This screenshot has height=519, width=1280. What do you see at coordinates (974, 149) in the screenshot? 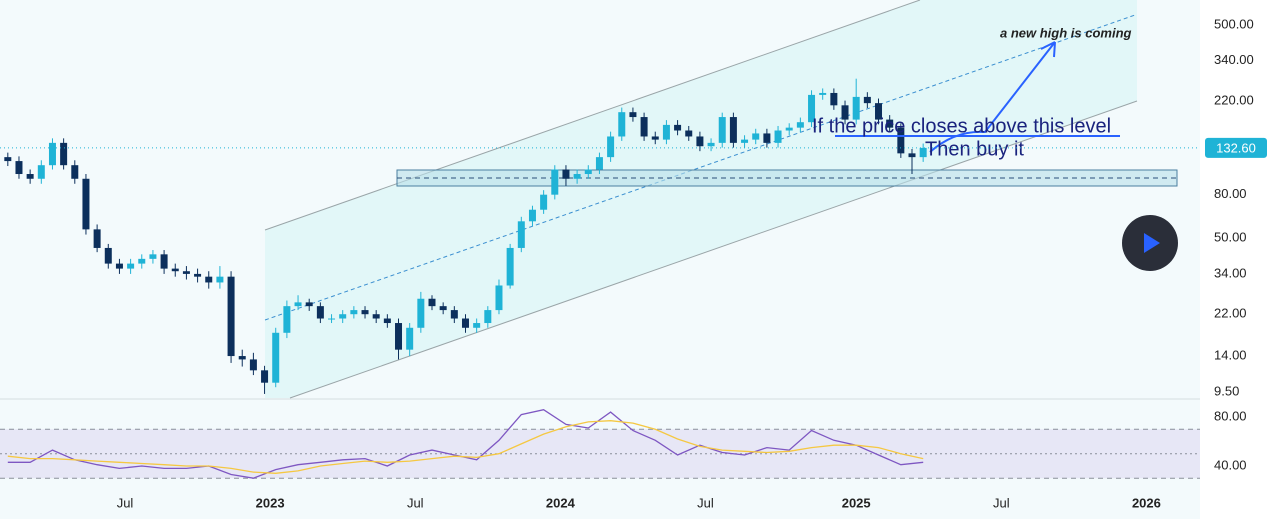
I see `annotation: Then buy it` at bounding box center [974, 149].